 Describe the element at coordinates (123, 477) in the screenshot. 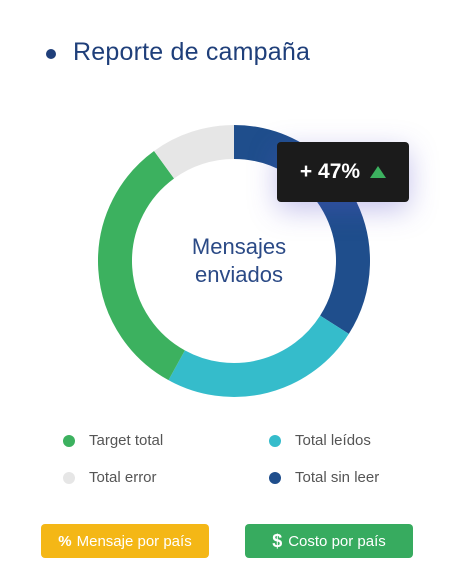

I see `legend-label: Total error` at that location.